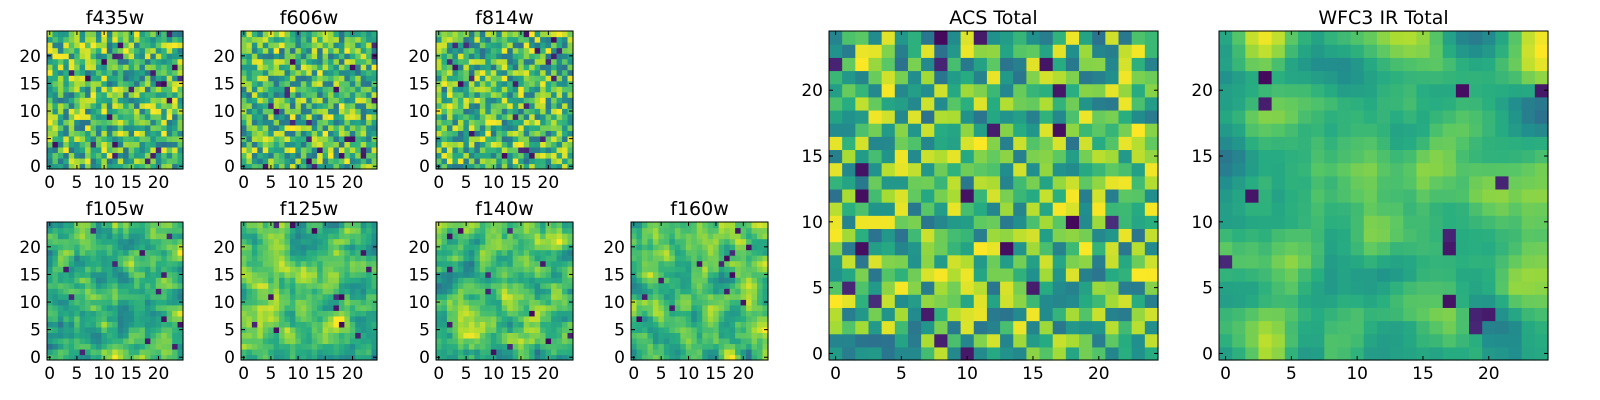  What do you see at coordinates (224, 248) in the screenshot?
I see `y-tick-label: 20` at bounding box center [224, 248].